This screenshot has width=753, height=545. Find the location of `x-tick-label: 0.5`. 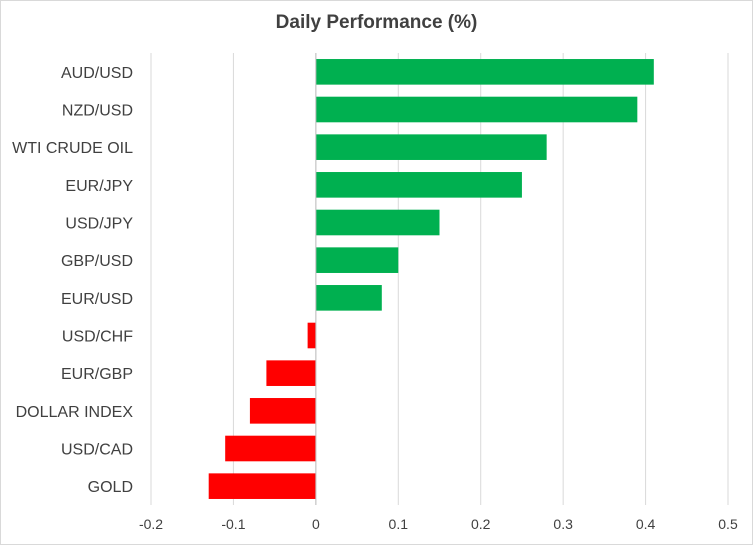

x-tick-label: 0.5 is located at coordinates (728, 524).